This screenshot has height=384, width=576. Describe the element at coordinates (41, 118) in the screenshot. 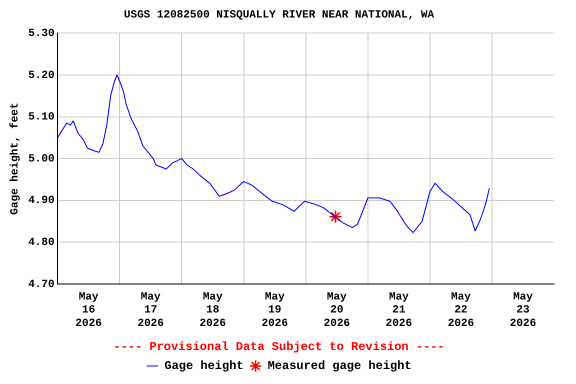

I see `y-tick-label: 5.10` at that location.